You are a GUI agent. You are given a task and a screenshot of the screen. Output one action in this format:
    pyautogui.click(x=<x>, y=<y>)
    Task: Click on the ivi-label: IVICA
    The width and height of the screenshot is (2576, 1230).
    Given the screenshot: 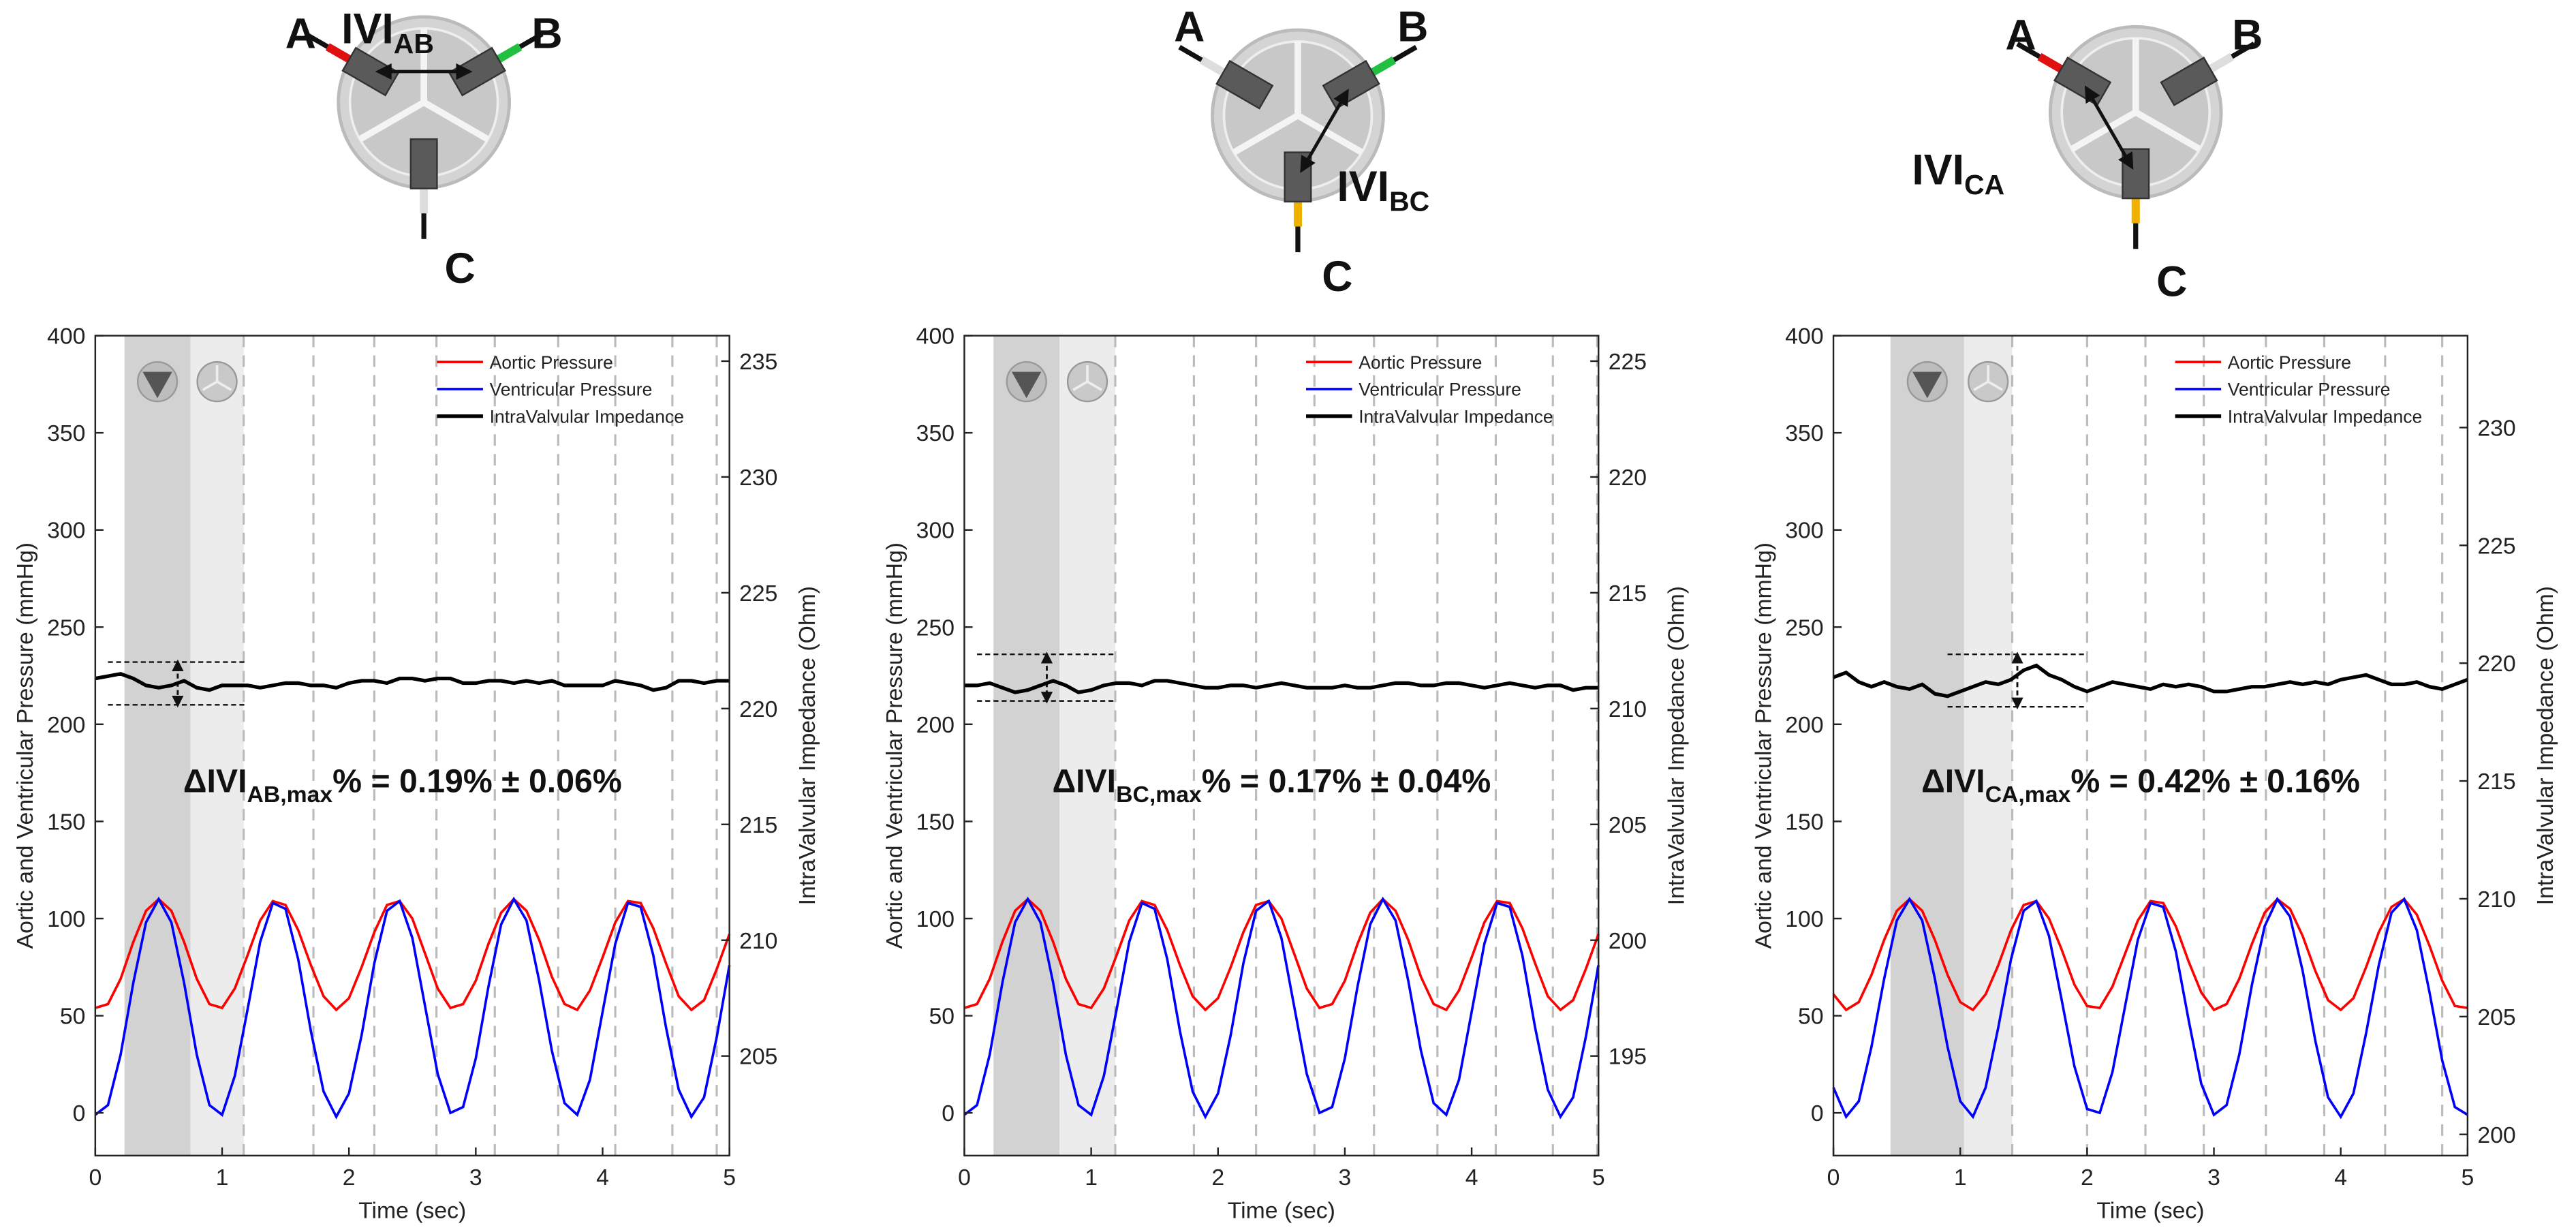 What is the action you would take?
    pyautogui.click(x=1958, y=174)
    